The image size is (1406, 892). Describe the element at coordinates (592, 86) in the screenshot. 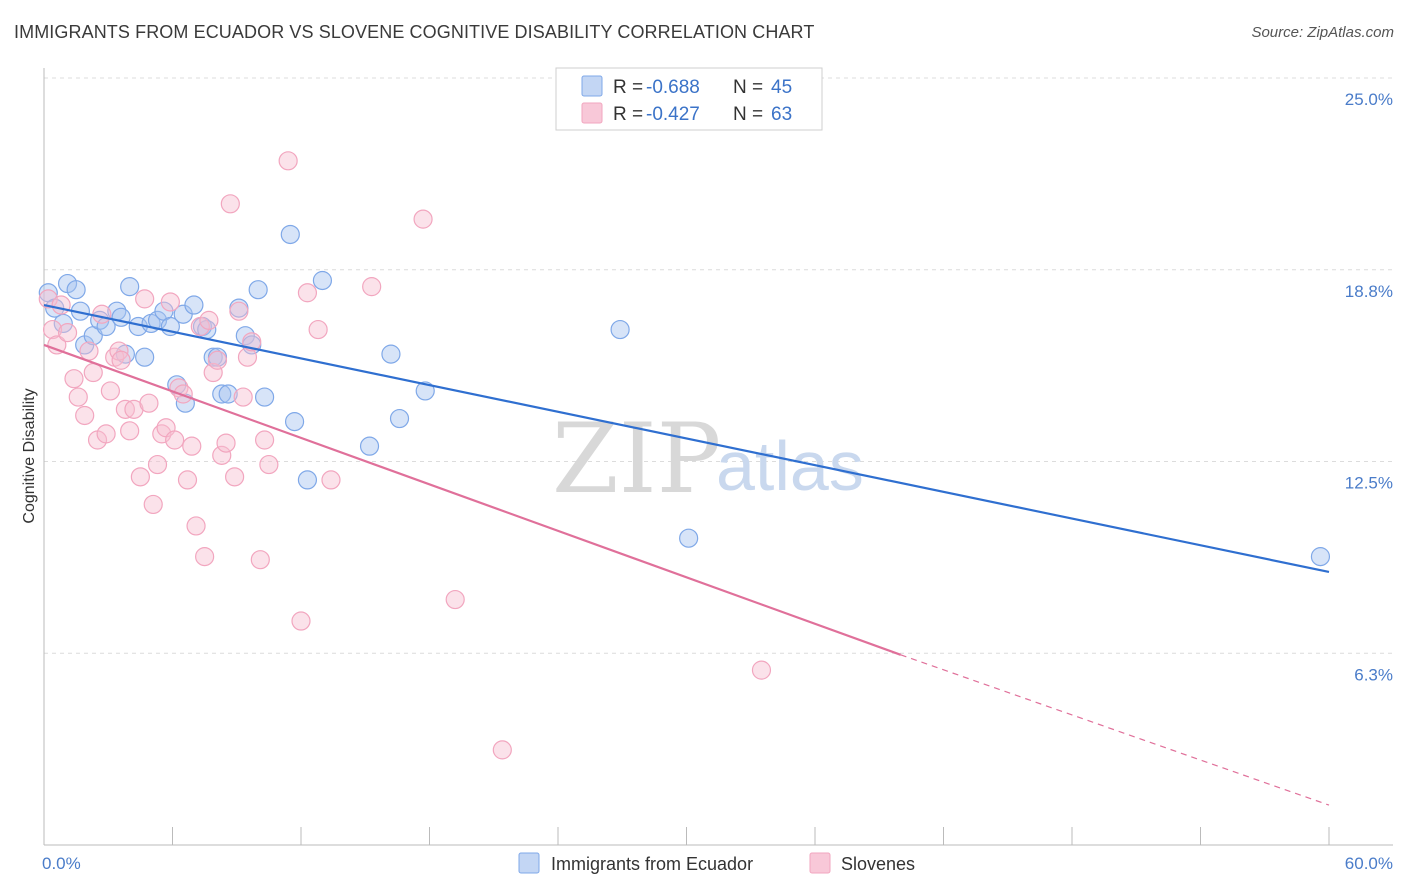

I see `legend-swatch-ecuador` at that location.